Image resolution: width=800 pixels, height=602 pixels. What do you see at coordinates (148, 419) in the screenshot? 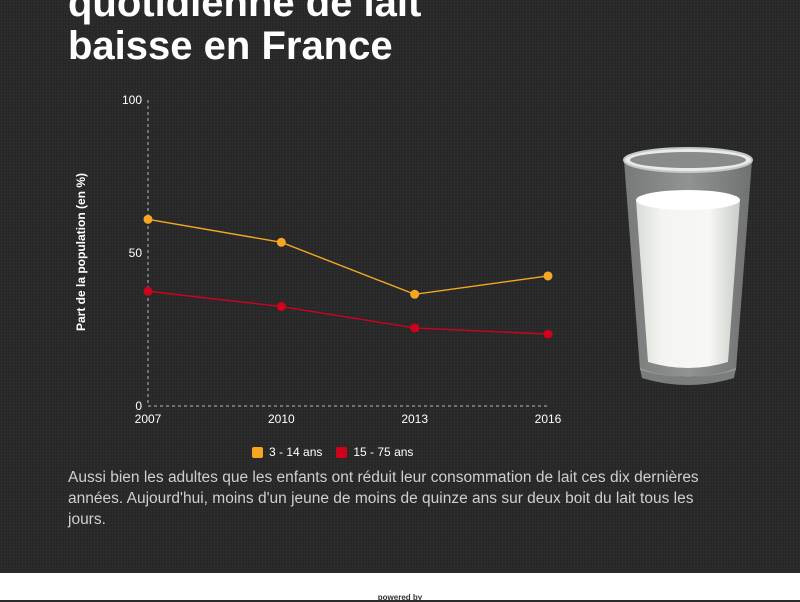
I see `x-tick-label: 2007` at bounding box center [148, 419].